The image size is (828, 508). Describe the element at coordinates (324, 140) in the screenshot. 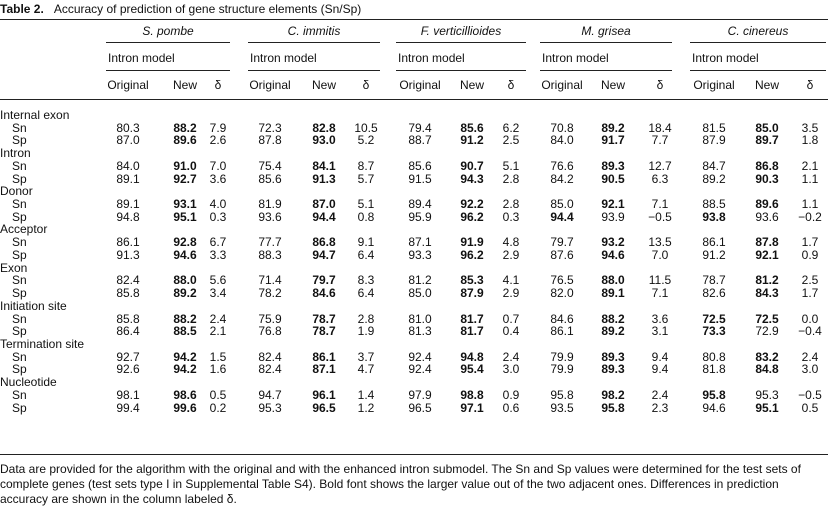

I see `cell: 93.0` at that location.